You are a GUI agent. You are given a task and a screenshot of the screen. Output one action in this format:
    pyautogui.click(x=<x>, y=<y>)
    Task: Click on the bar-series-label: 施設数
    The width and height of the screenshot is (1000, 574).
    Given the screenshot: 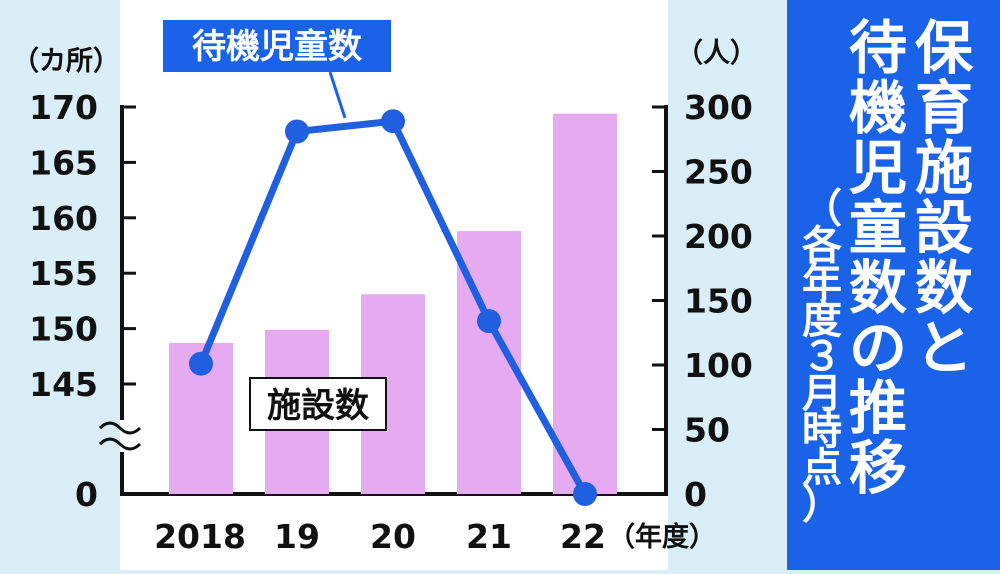 What is the action you would take?
    pyautogui.click(x=318, y=406)
    